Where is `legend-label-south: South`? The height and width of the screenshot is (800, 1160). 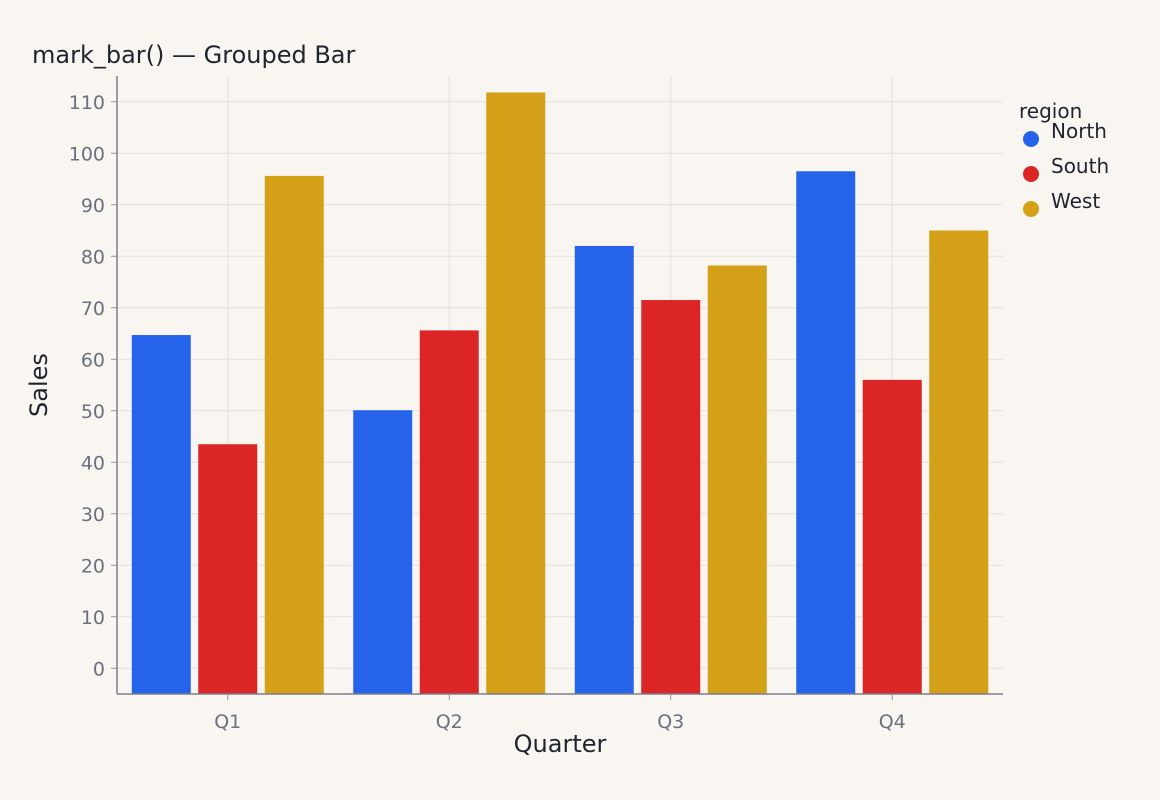 legend-label-south: South is located at coordinates (1080, 166).